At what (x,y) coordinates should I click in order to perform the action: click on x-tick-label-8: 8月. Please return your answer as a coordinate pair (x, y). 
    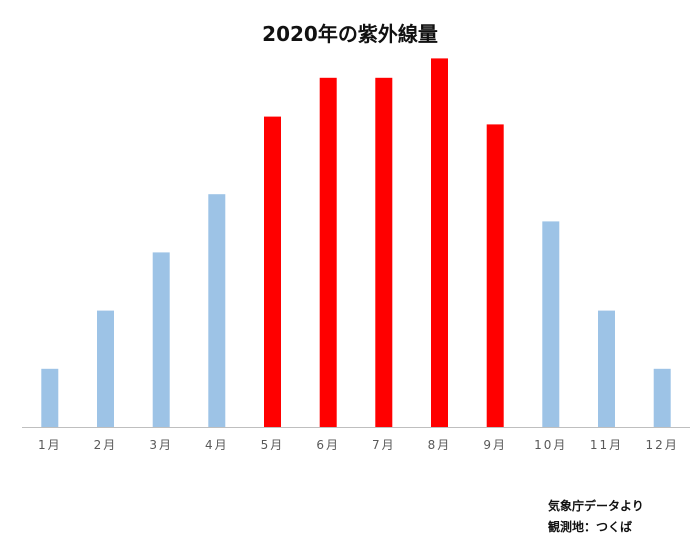
    Looking at the image, I should click on (440, 445).